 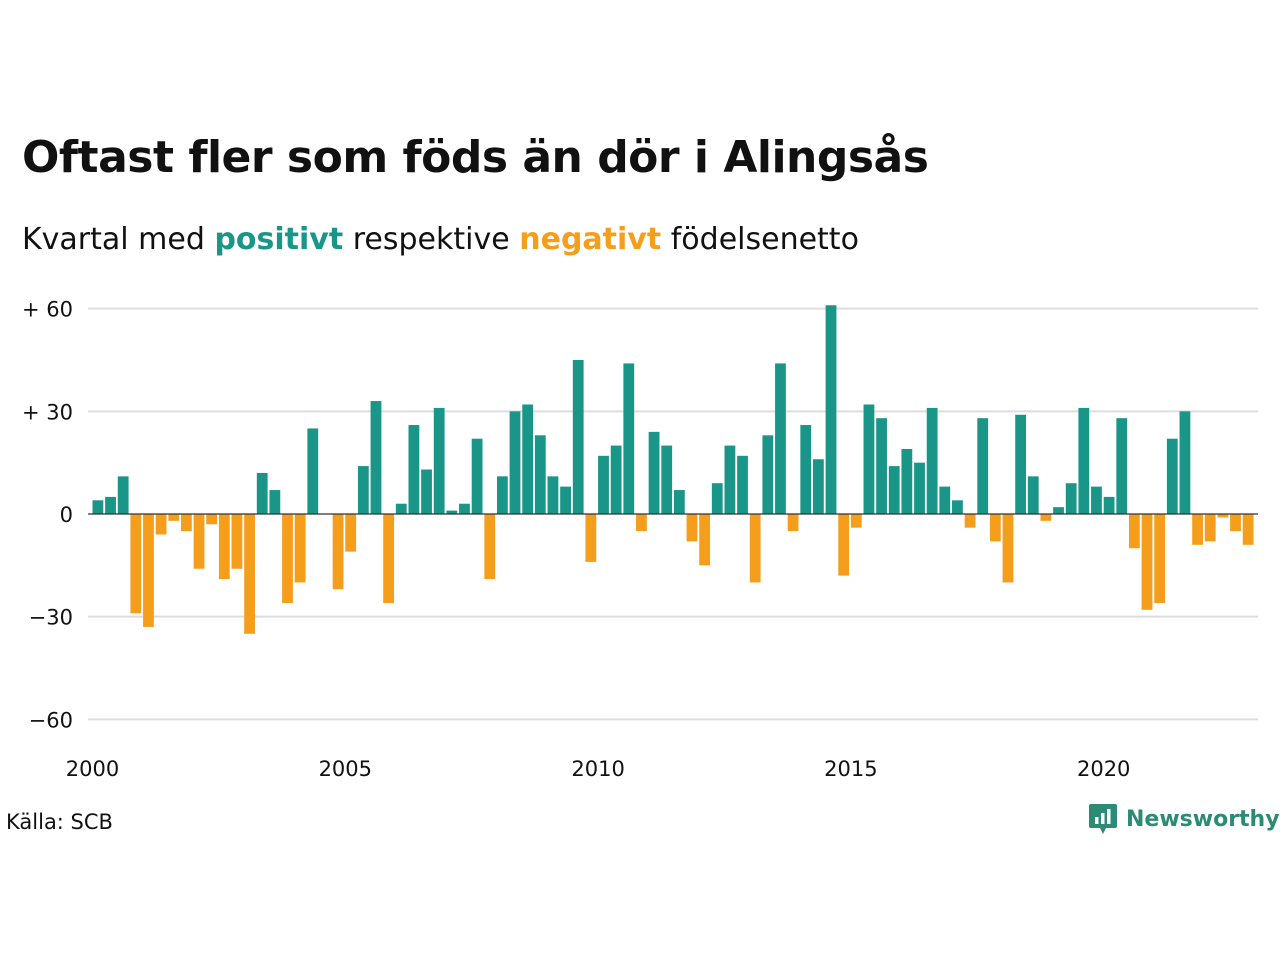 I want to click on y-tick-label: + 30, so click(x=47, y=412).